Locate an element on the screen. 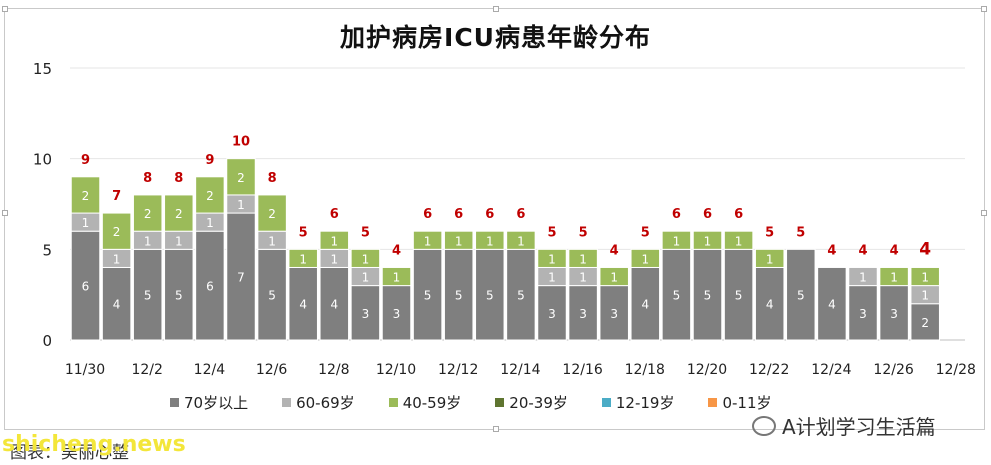  legend-label: 40-59岁 is located at coordinates (432, 403).